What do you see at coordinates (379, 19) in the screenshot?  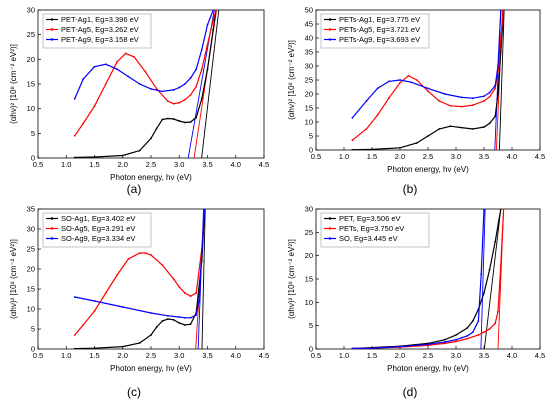 I see `legend-entry: PETs-Ag1, Eg=3.775 eV` at bounding box center [379, 19].